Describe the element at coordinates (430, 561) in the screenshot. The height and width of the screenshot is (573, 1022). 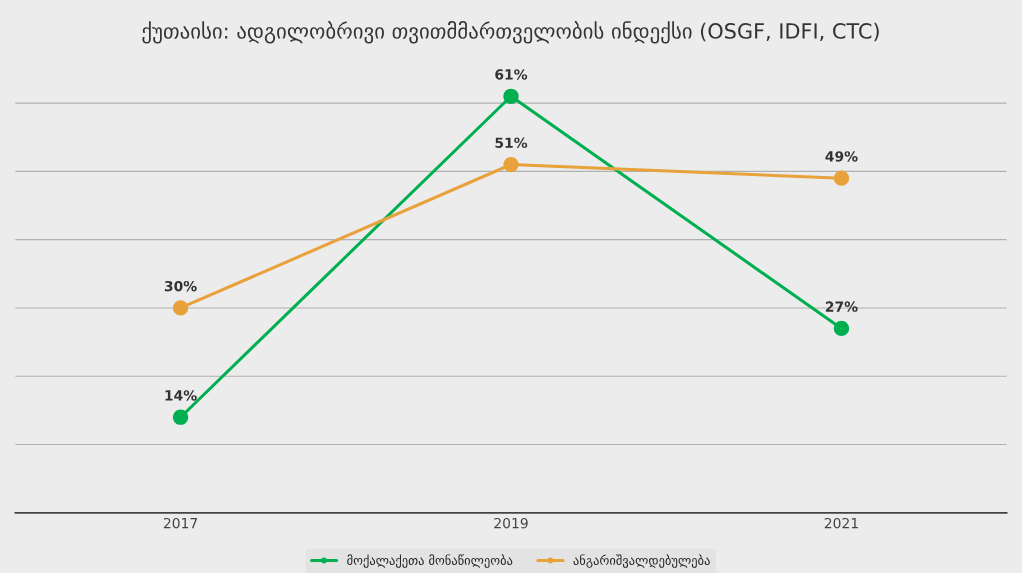
I see `legend-label: მოქალაქეთა მონაწილეობა` at that location.